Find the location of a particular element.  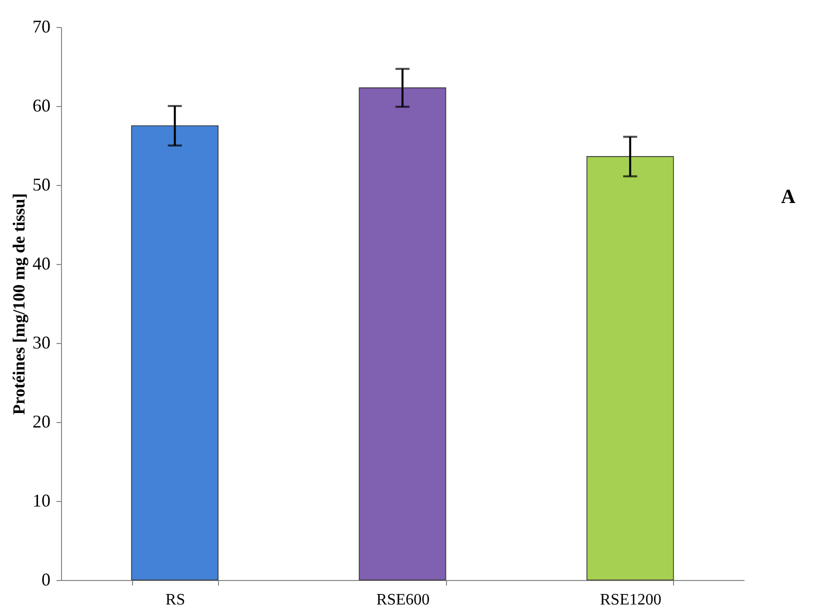

text: A is located at coordinates (788, 197).